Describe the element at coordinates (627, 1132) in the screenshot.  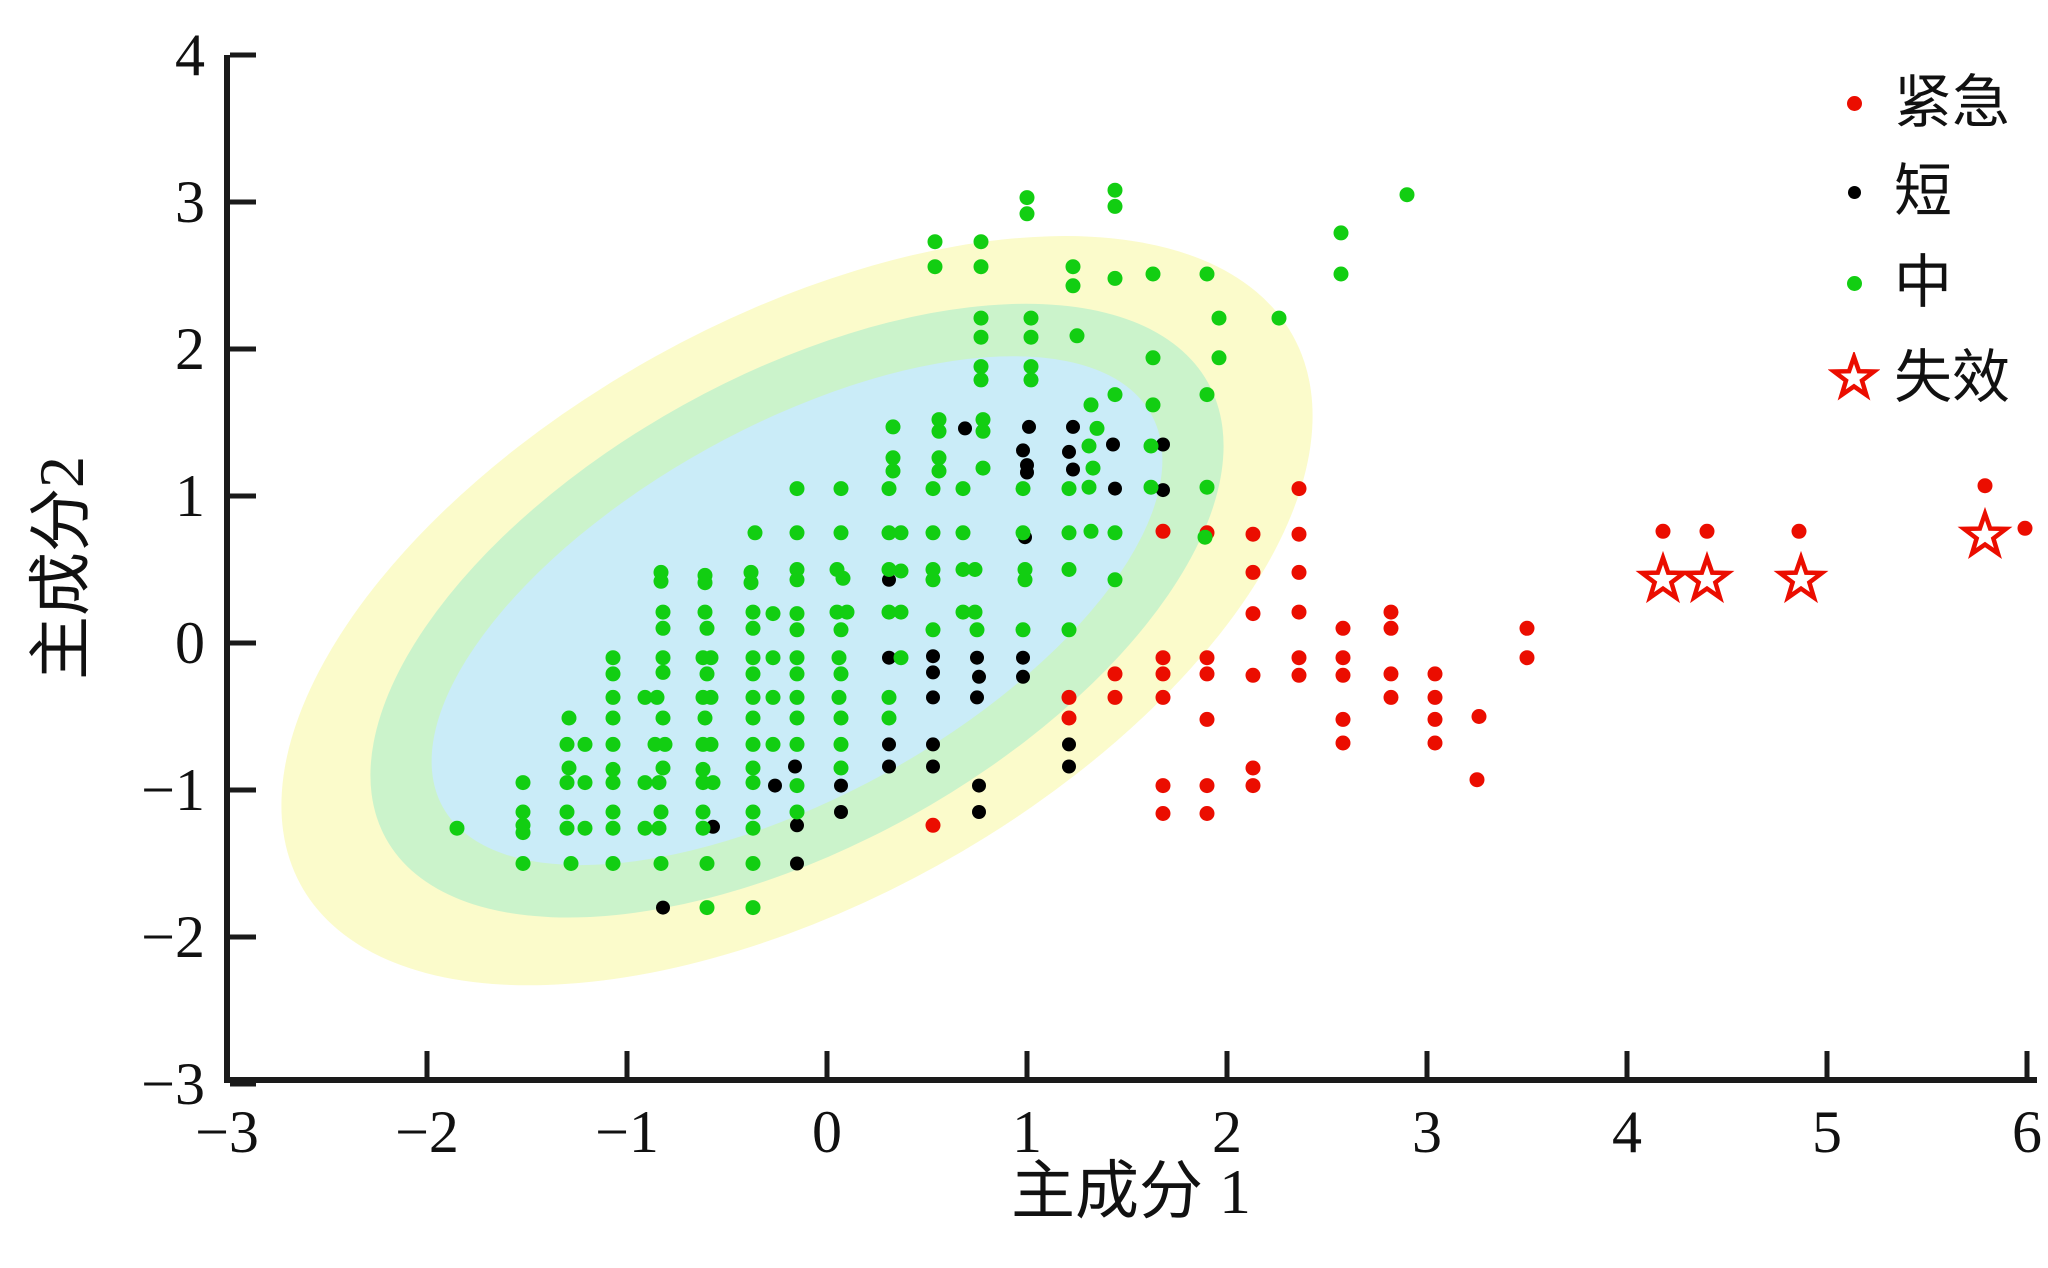
I see `x-tick-label--1: −1` at that location.